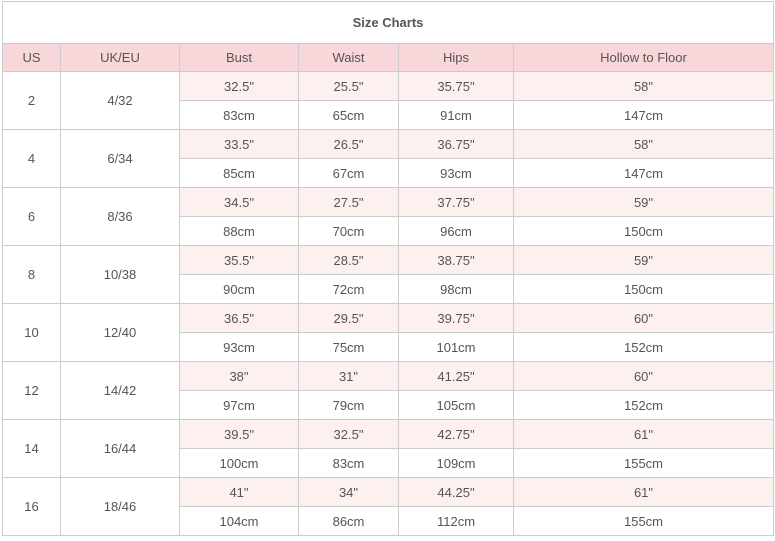 The width and height of the screenshot is (775, 541). What do you see at coordinates (31, 506) in the screenshot?
I see `us-size-cell: 16` at bounding box center [31, 506].